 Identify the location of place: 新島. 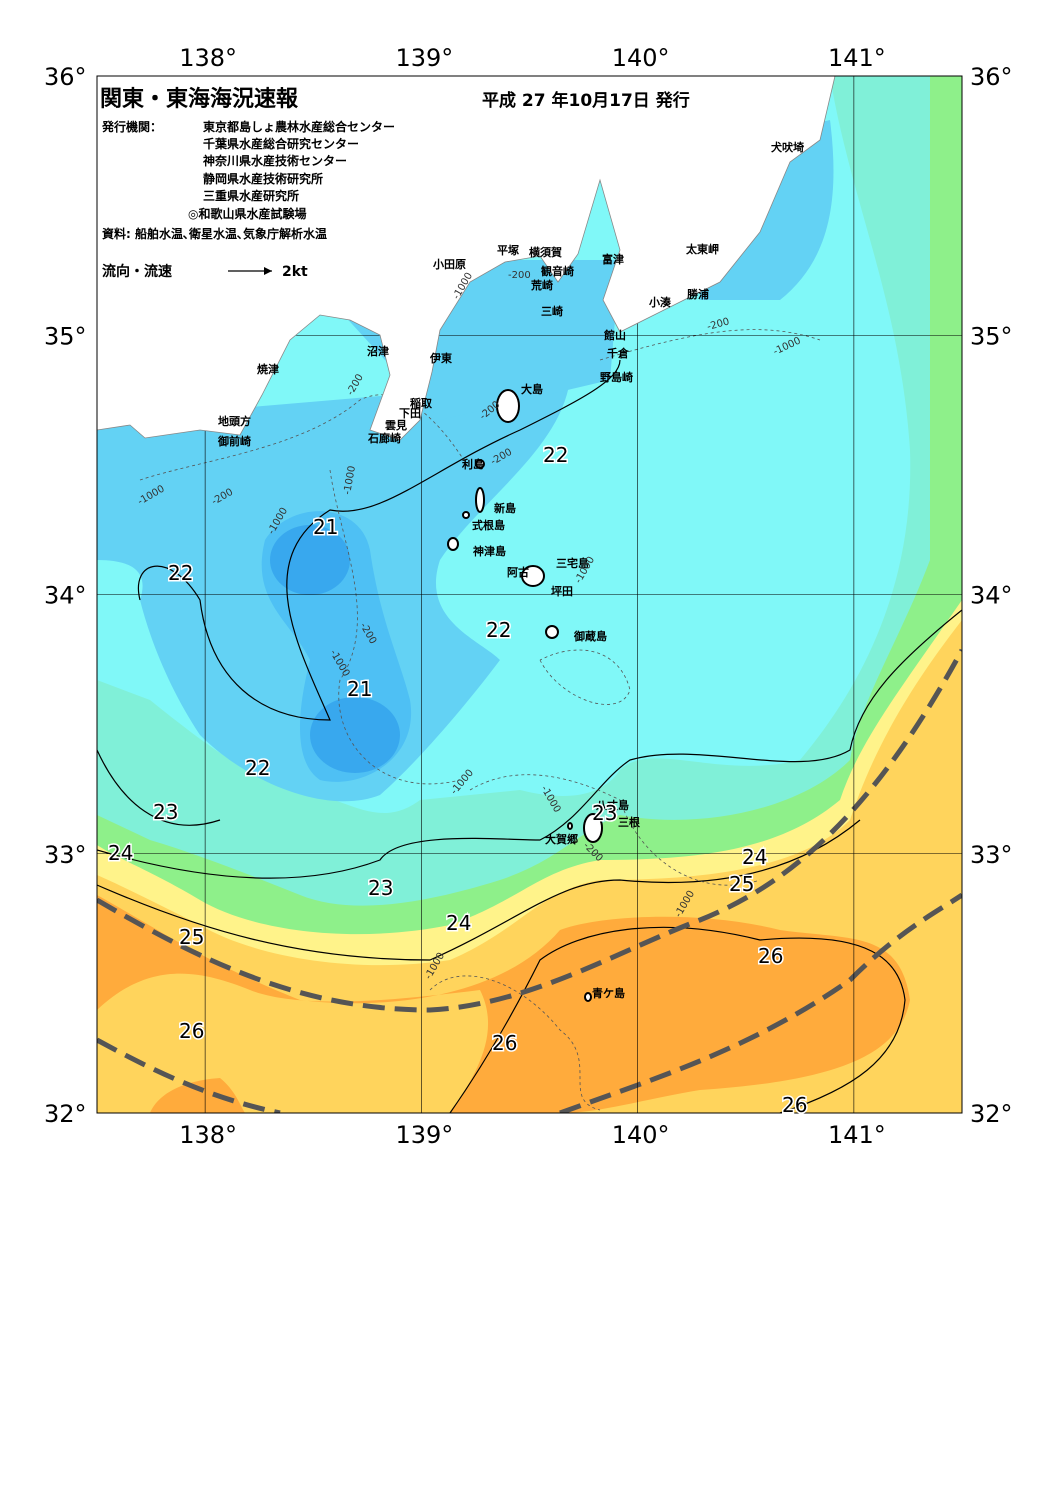
(505, 508).